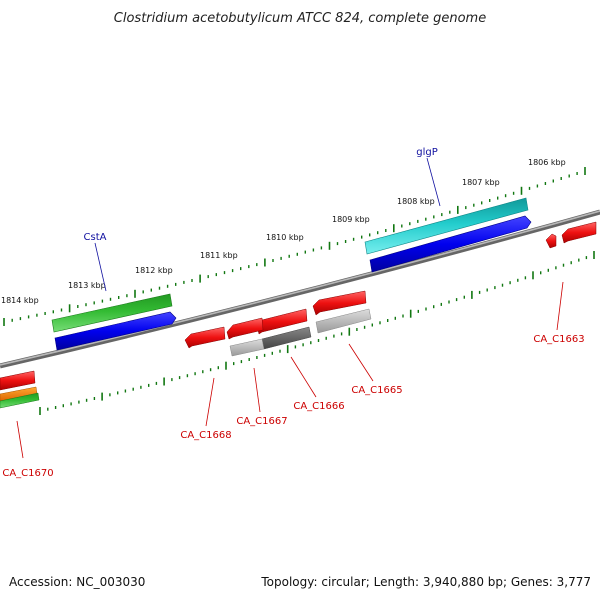  I want to click on cds-CA_C1668-arrow, so click(205, 337).